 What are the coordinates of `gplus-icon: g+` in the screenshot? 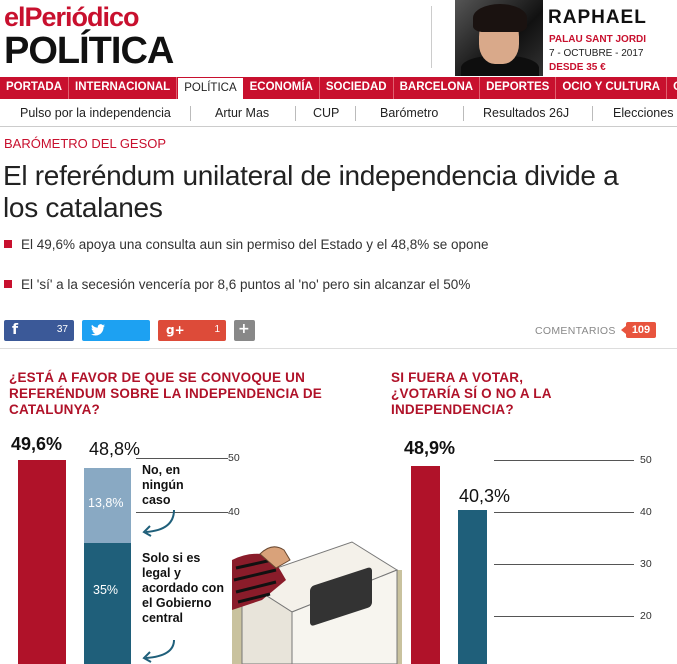 It's located at (175, 330).